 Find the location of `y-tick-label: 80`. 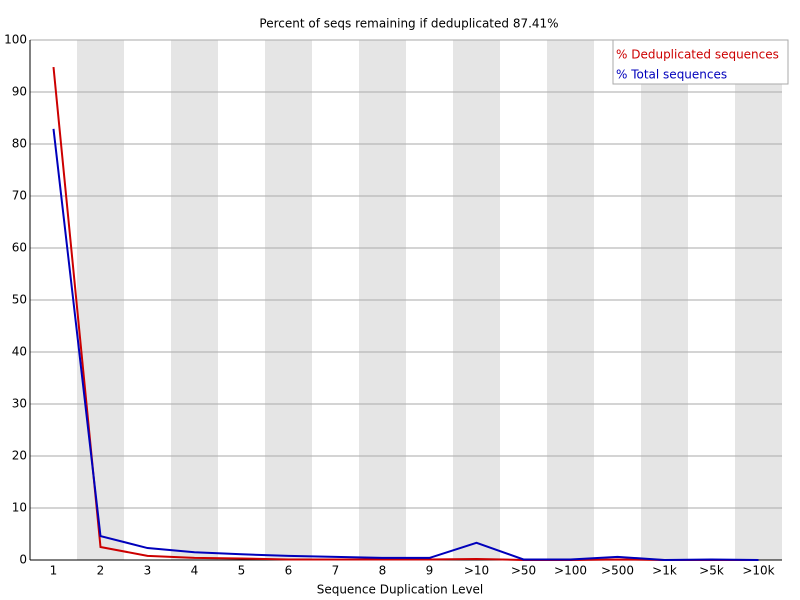

y-tick-label: 80 is located at coordinates (19, 144).